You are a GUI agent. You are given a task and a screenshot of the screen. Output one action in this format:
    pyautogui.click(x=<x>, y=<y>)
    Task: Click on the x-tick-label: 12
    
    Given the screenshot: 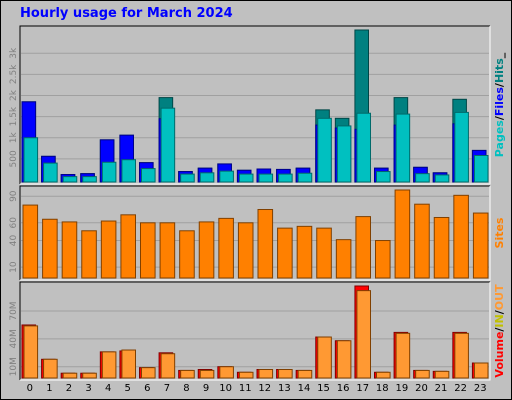 What is the action you would take?
    pyautogui.click(x=264, y=388)
    